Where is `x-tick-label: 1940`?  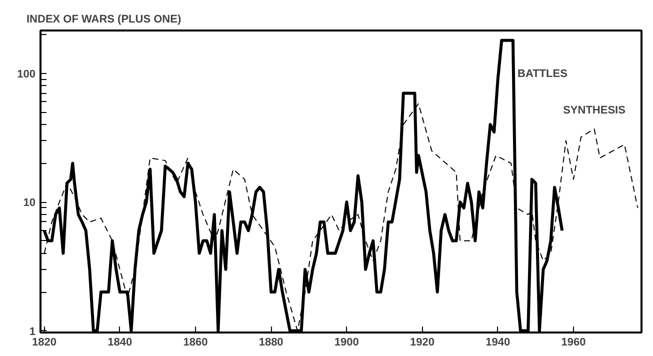
x-tick-label: 1940 is located at coordinates (498, 342).